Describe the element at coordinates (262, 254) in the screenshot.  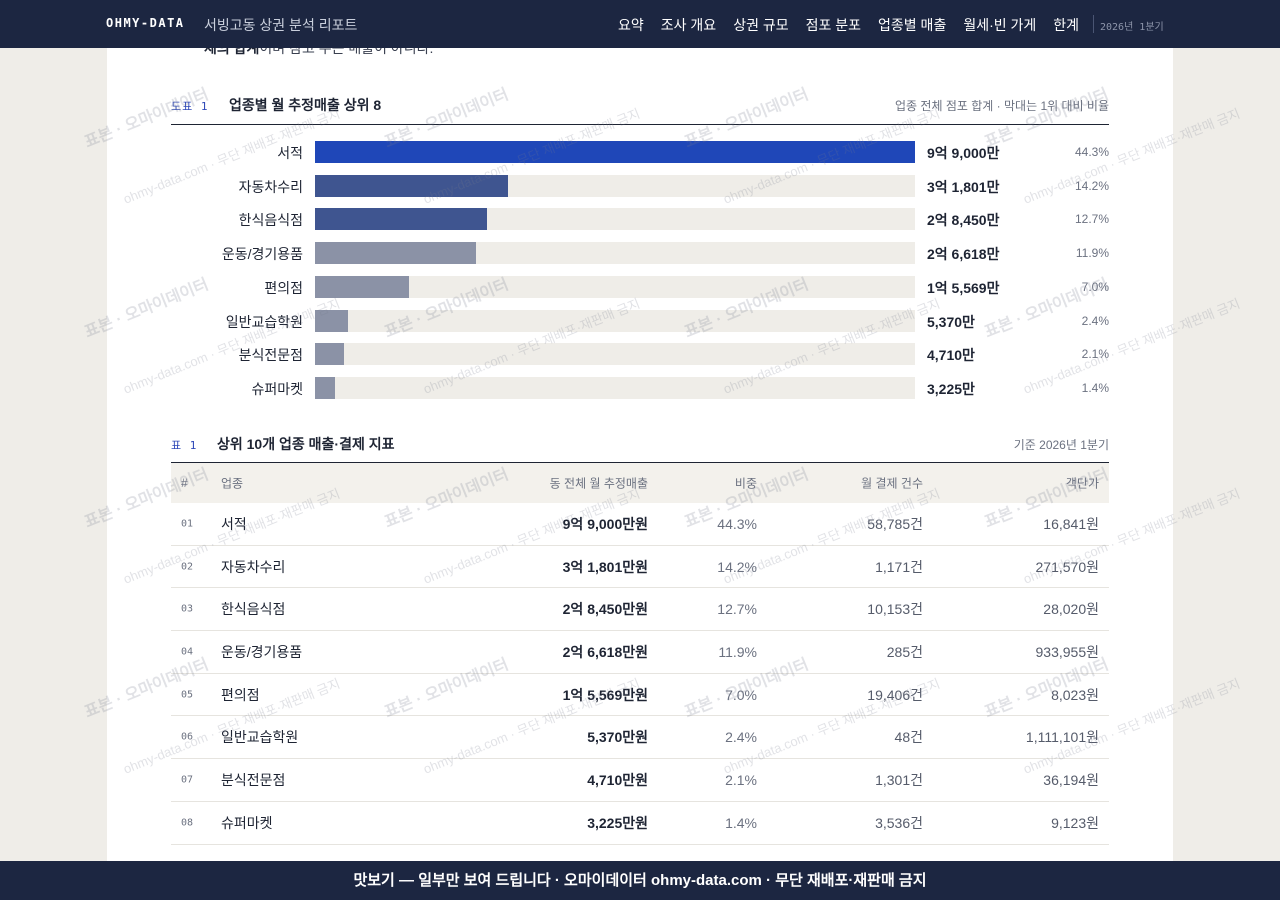
I see `bar-category-label: 운동/경기용품` at that location.